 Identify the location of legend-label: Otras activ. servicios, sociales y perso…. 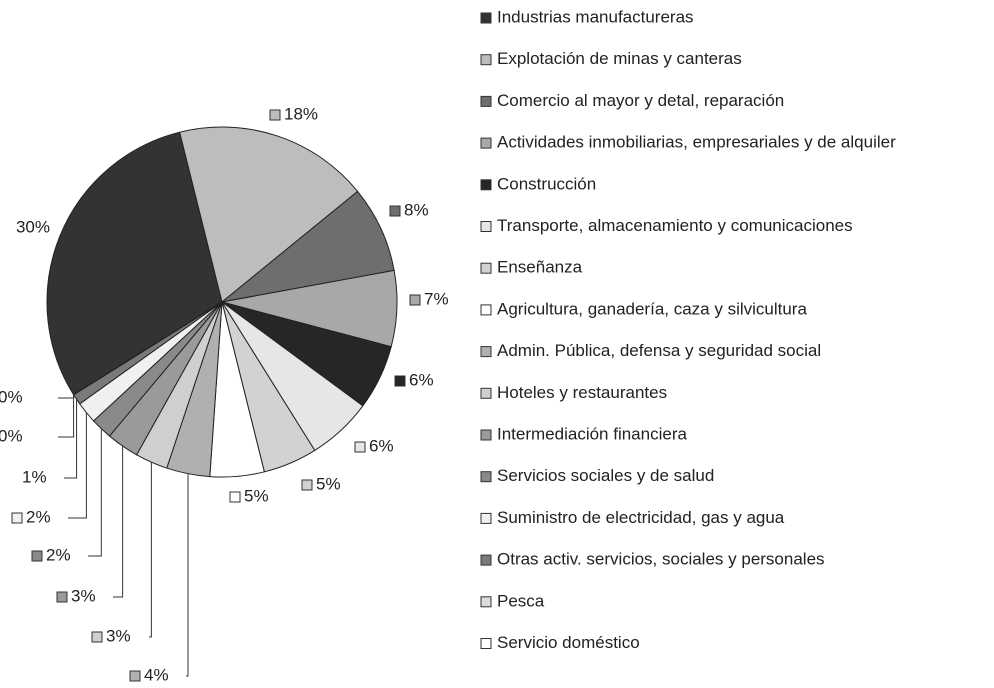
(661, 559).